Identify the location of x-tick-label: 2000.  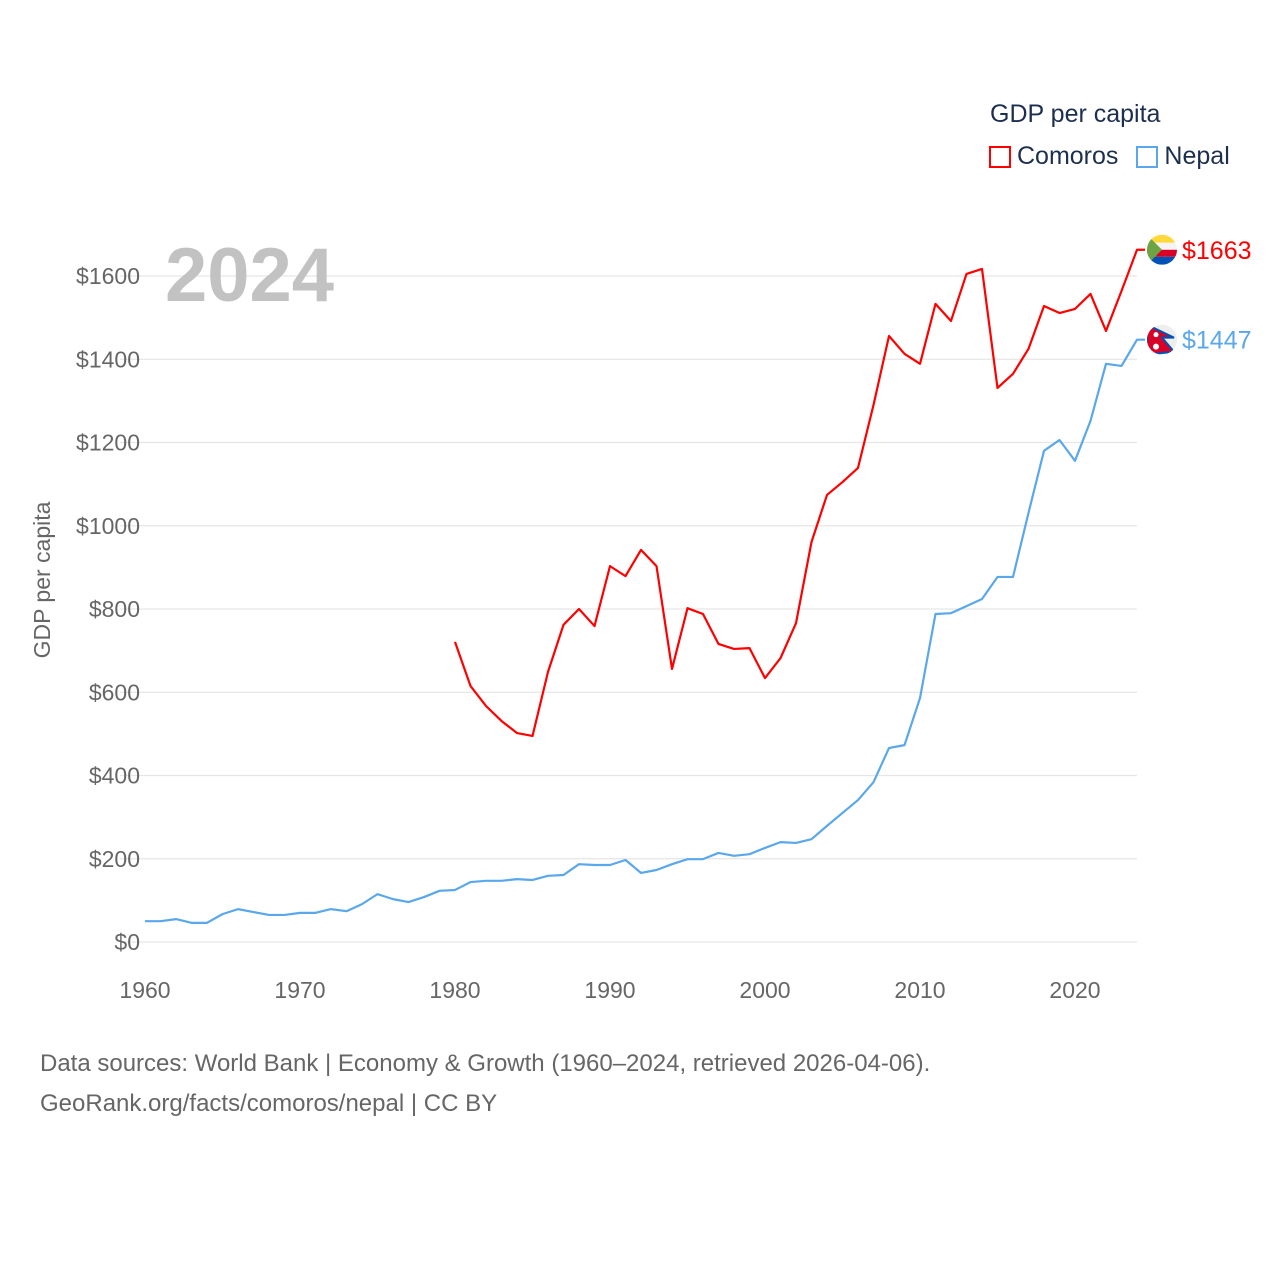
(764, 990).